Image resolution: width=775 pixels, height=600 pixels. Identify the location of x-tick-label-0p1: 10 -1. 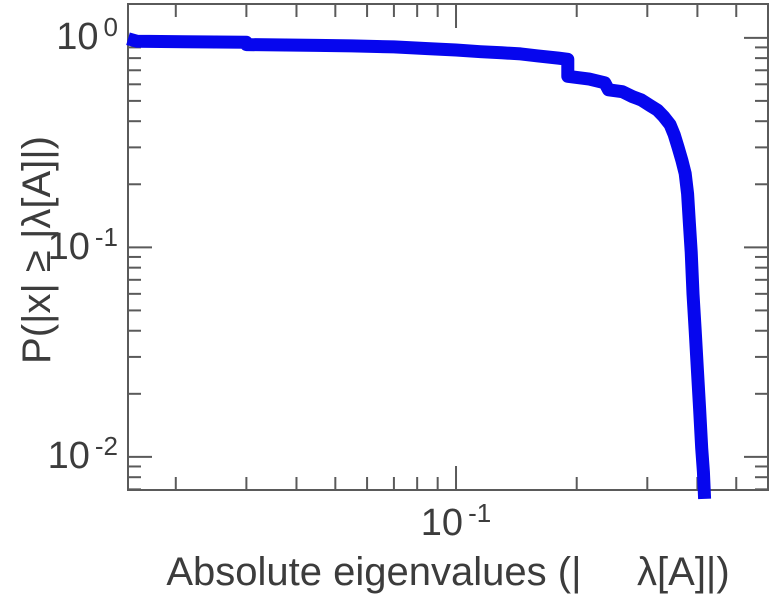
(456, 522).